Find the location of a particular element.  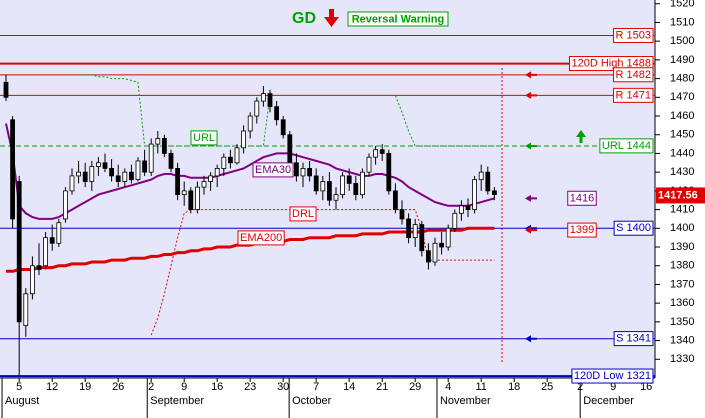

level-label: R 1471 is located at coordinates (633, 95).